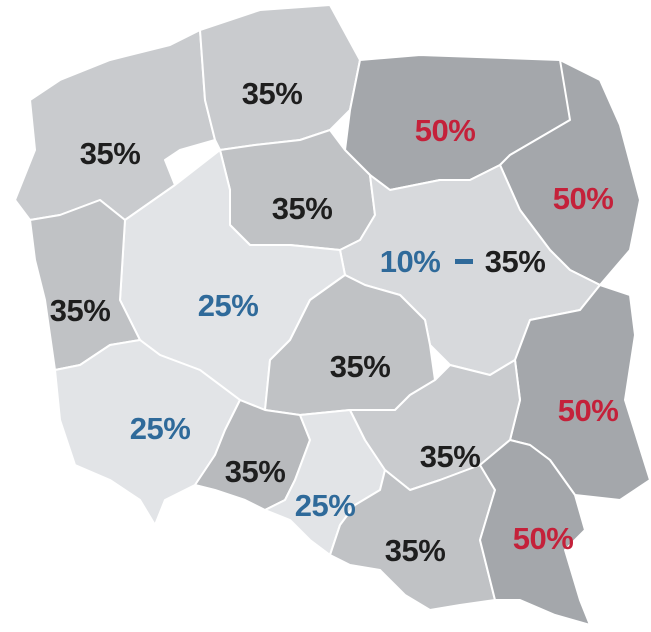 Image resolution: width=651 pixels, height=632 pixels. I want to click on region-podkarpackie, so click(535, 532).